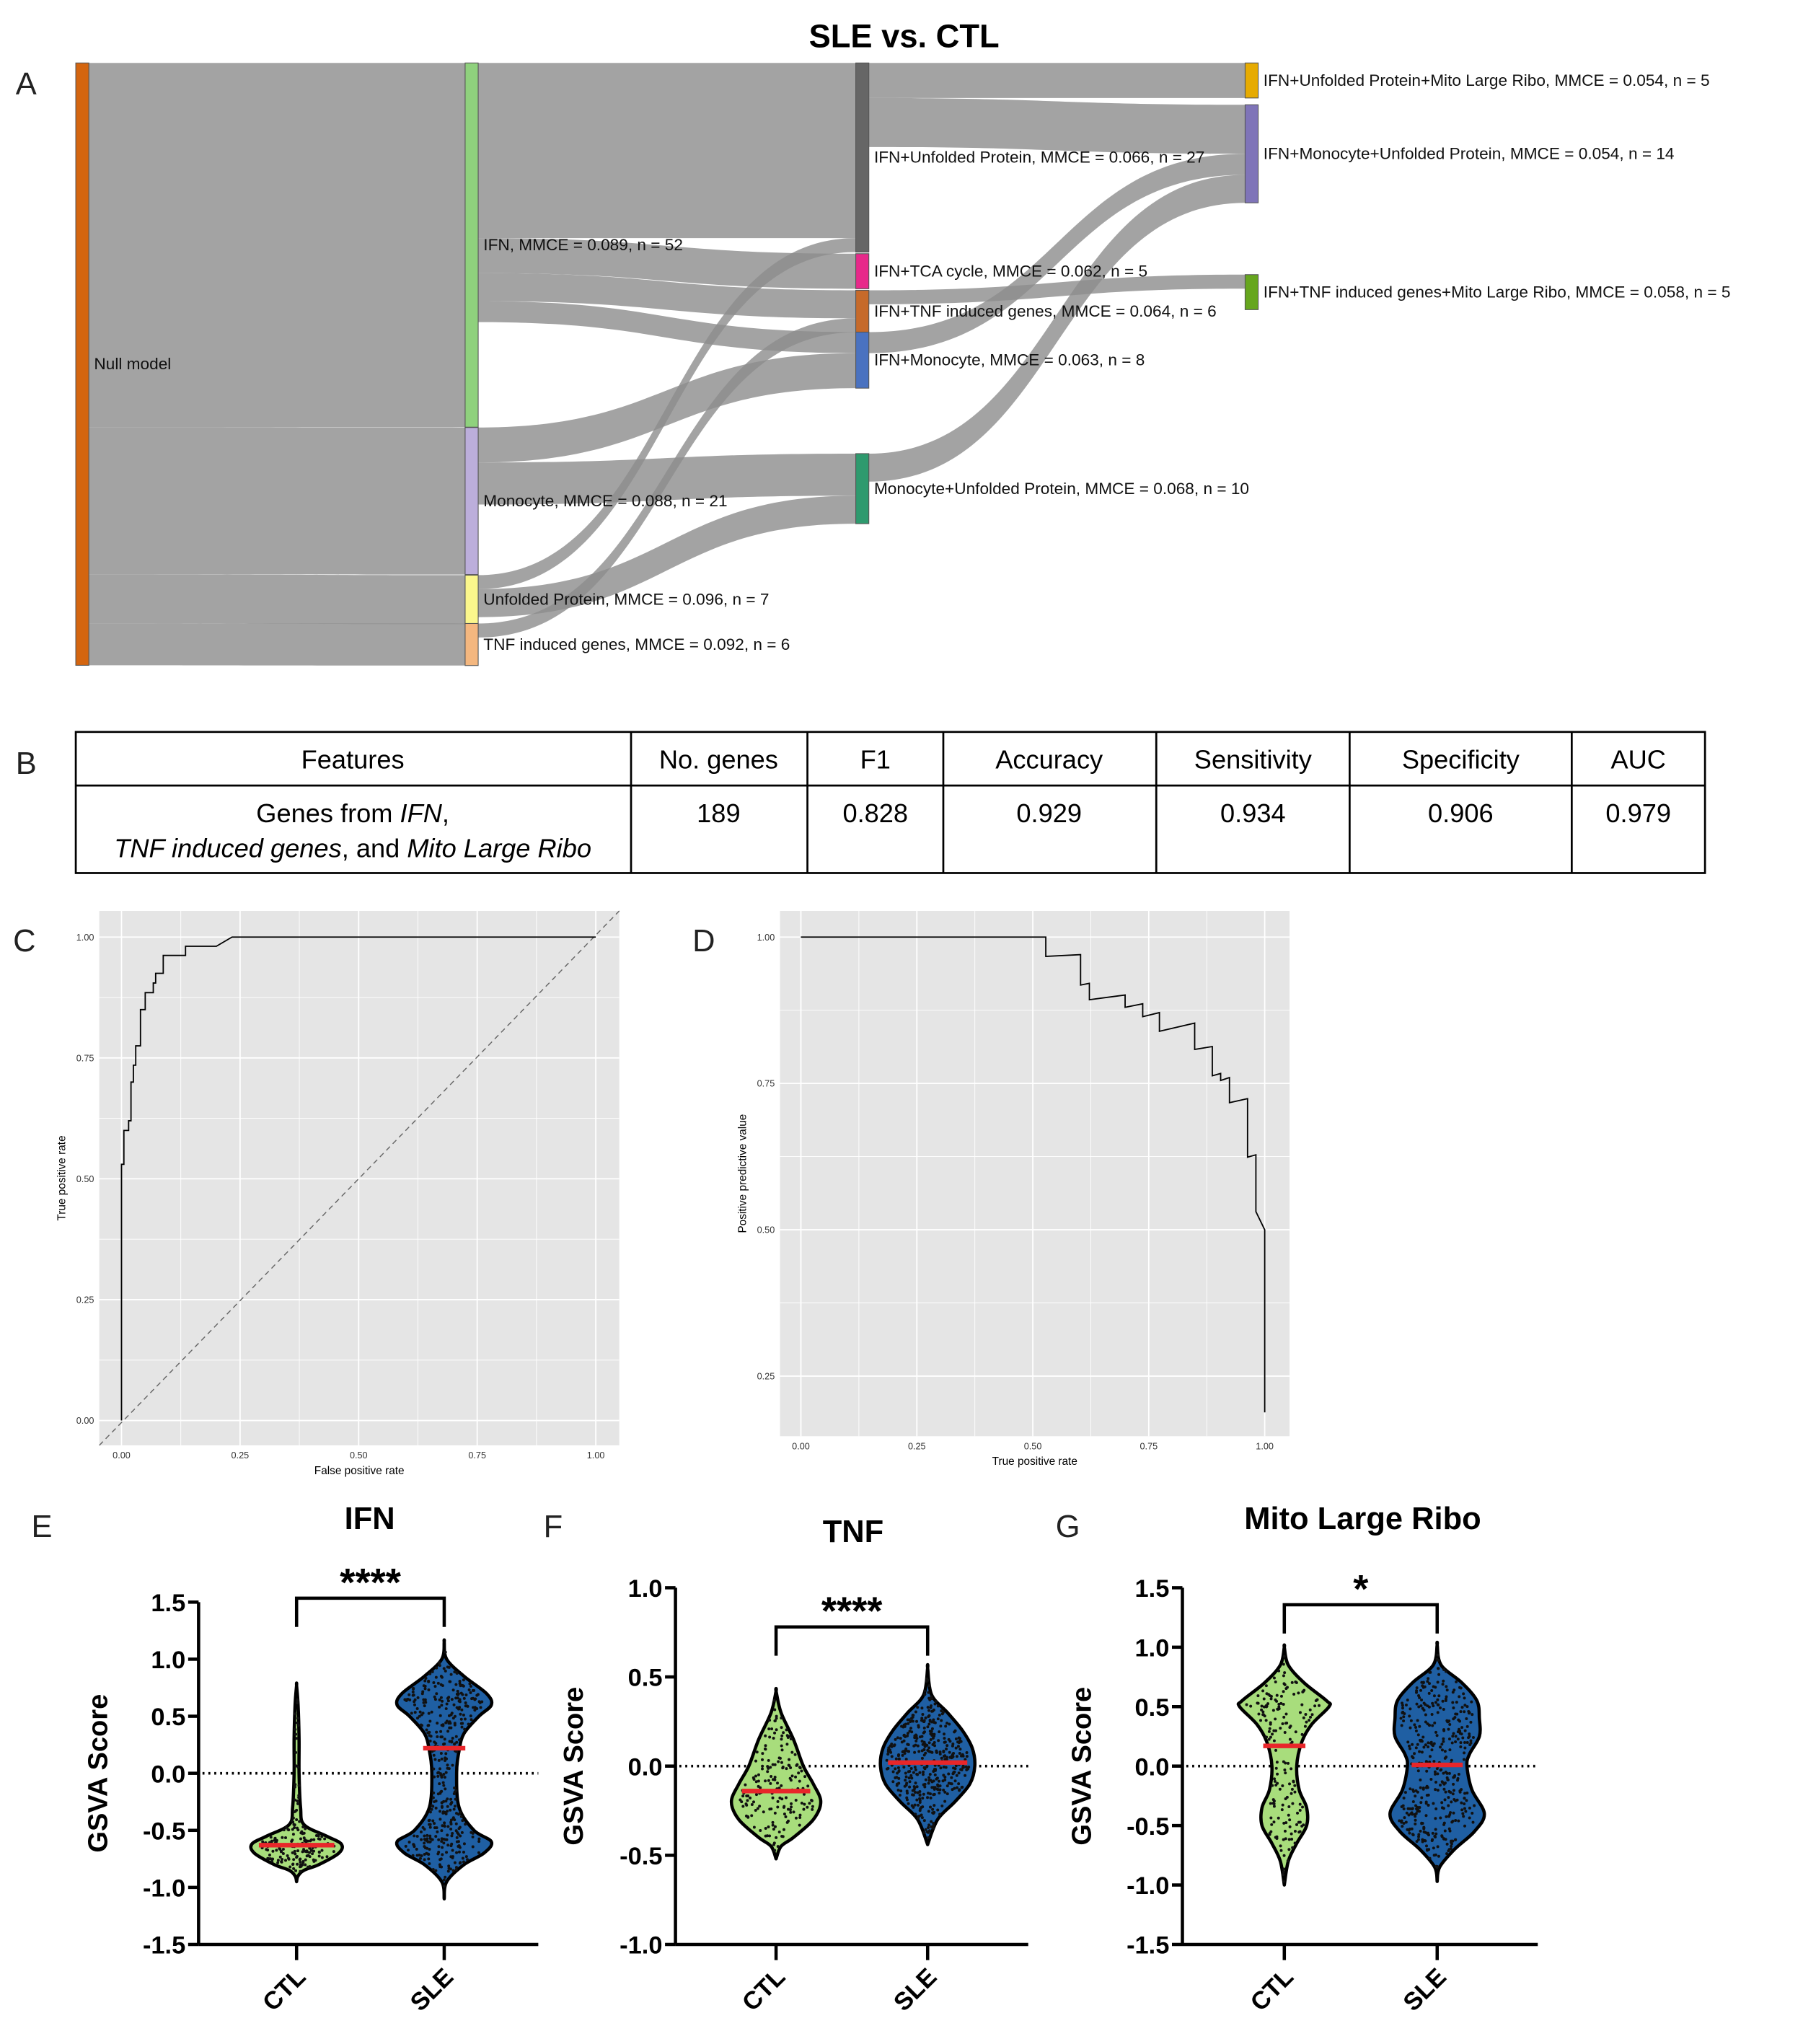 The height and width of the screenshot is (2044, 1803). I want to click on features-mito: Mito Large Ribo, so click(499, 848).